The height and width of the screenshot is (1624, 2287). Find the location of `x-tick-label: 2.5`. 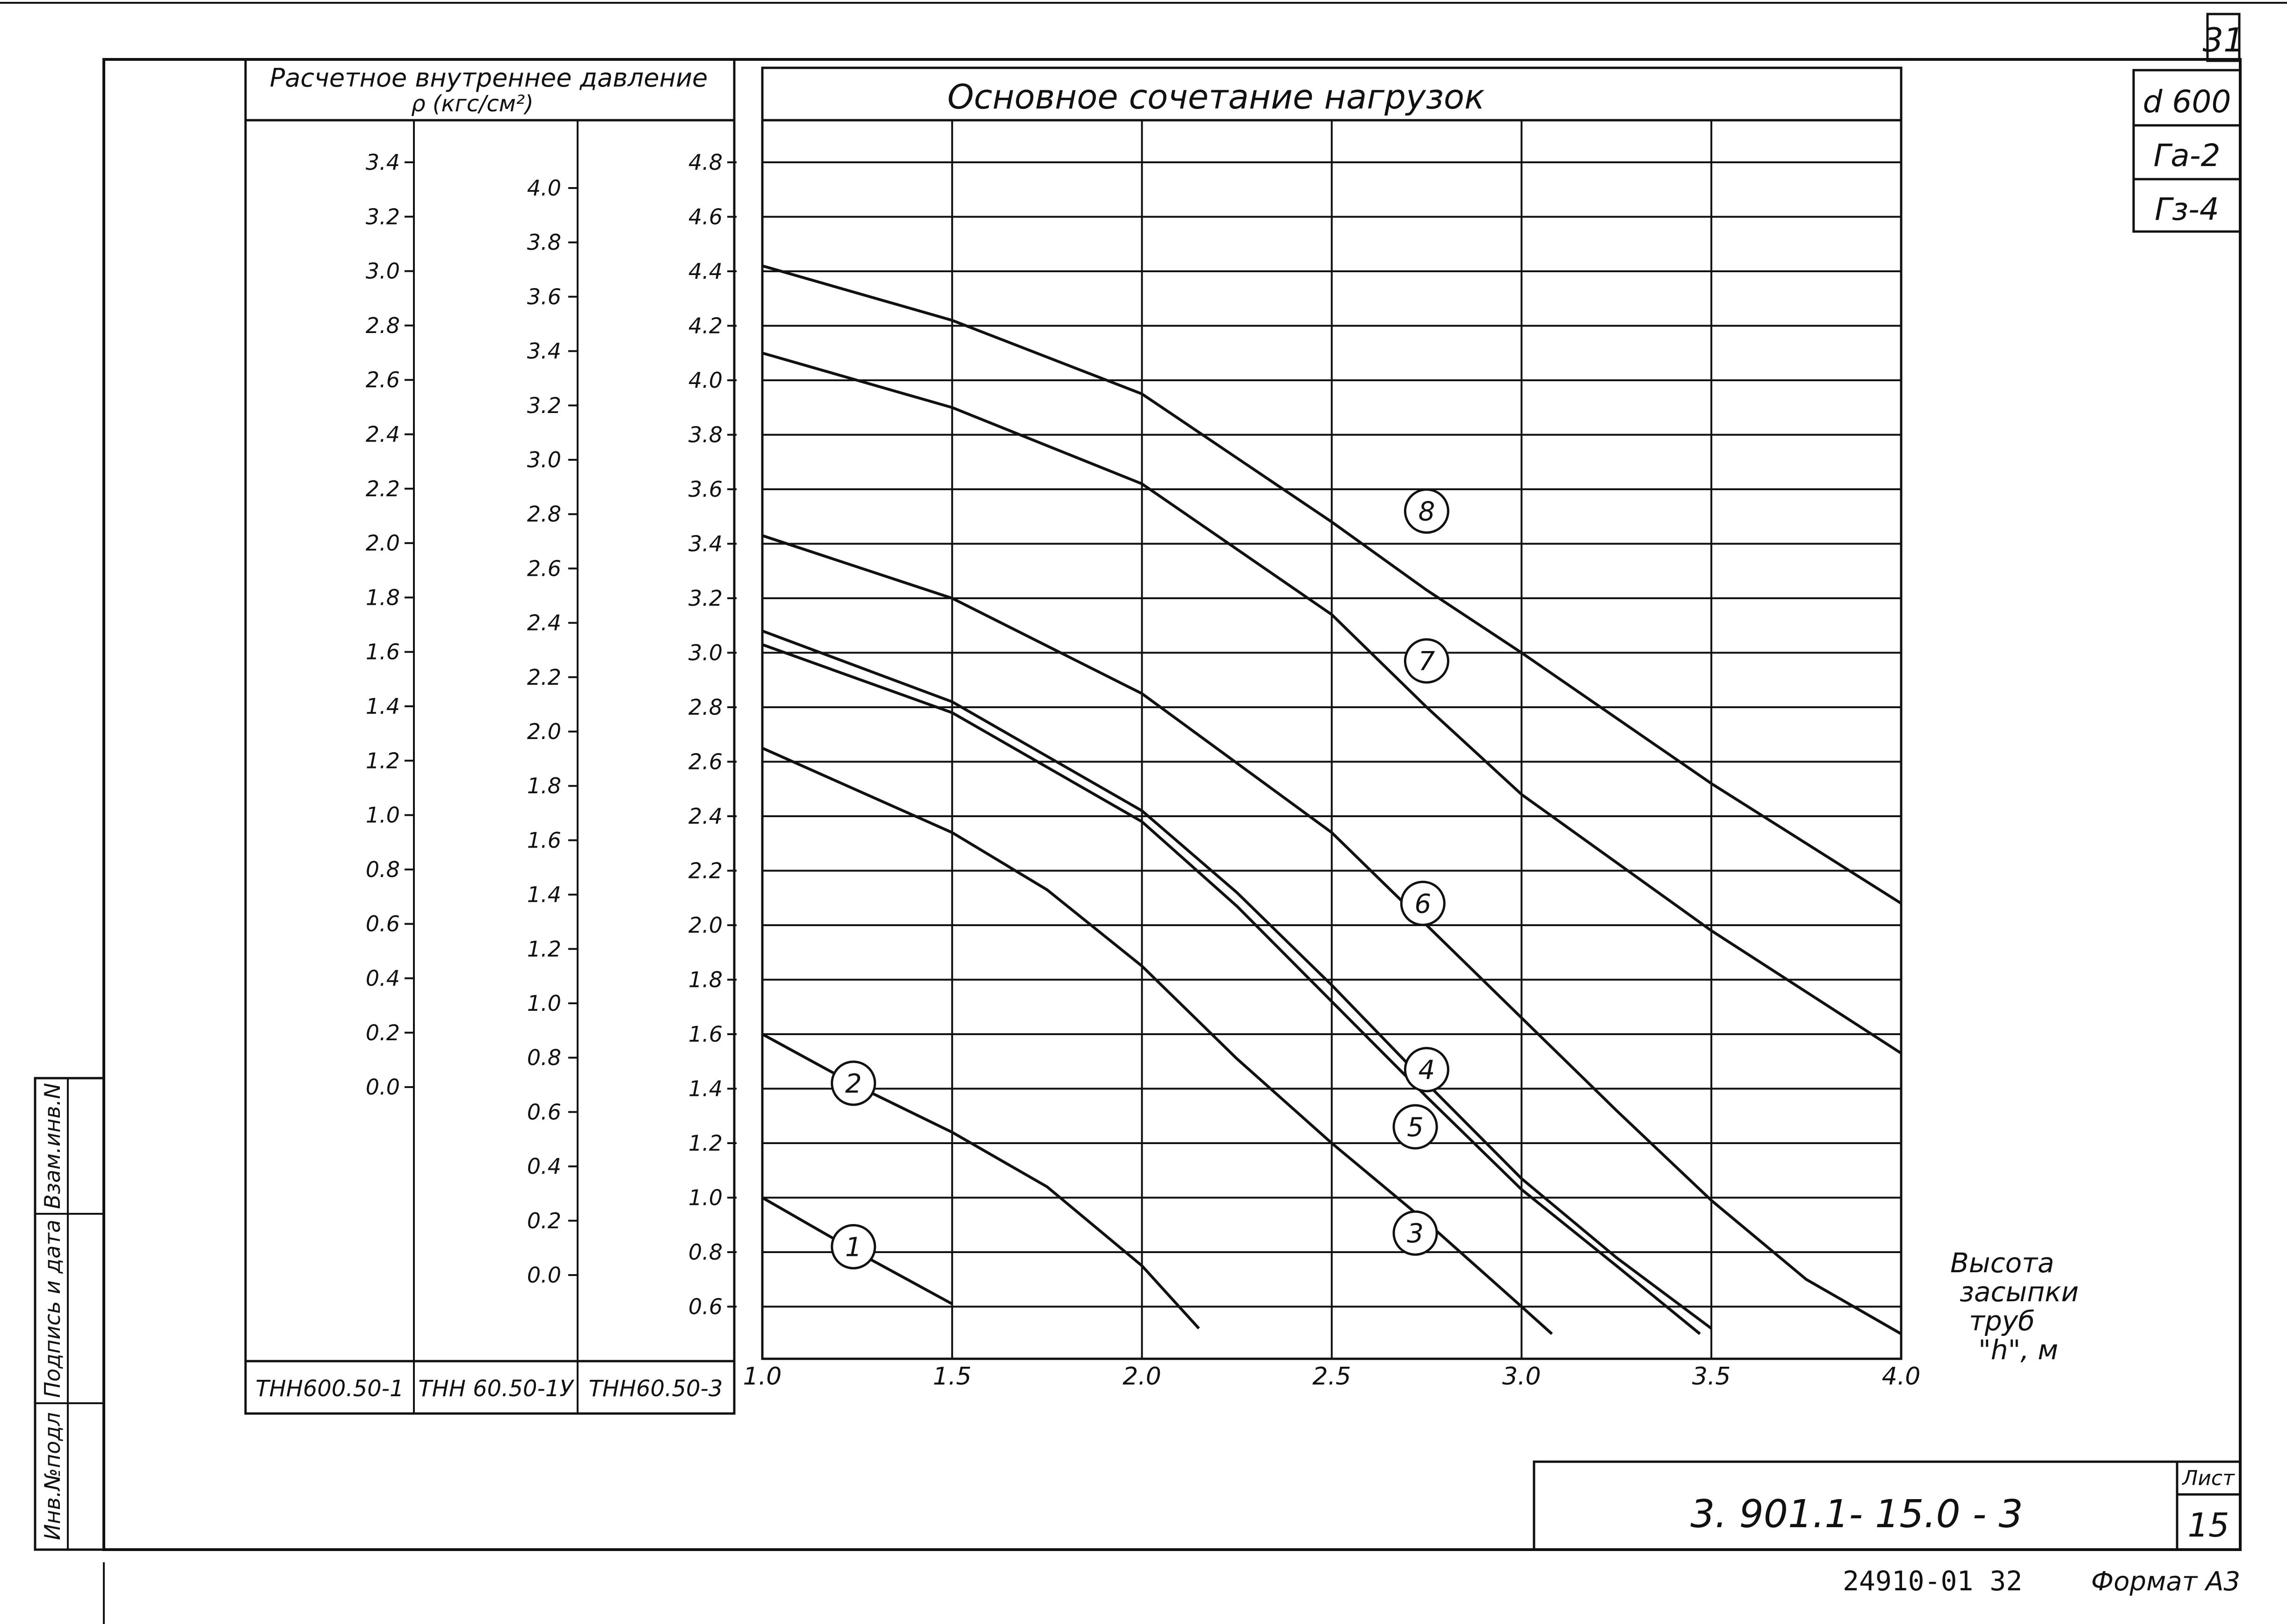

x-tick-label: 2.5 is located at coordinates (1331, 1377).